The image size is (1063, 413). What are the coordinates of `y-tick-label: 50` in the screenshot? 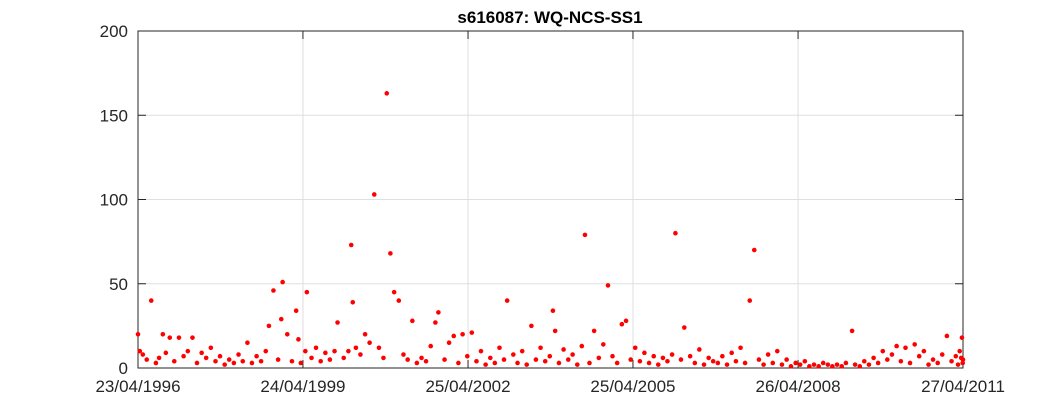 It's located at (118, 284).